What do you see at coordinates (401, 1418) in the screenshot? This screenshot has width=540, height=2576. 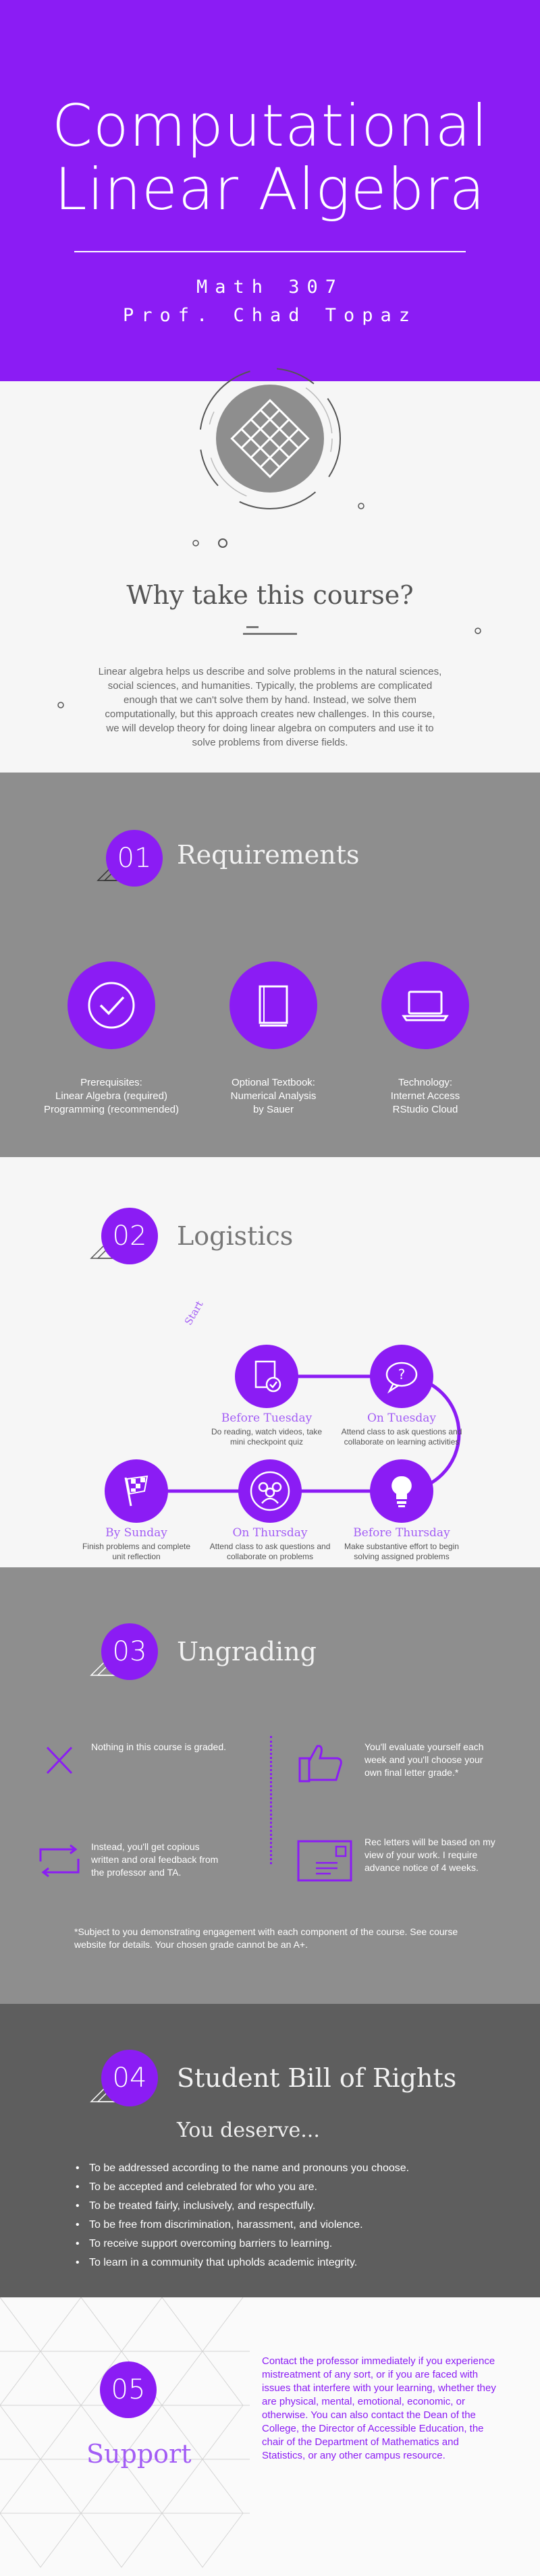 I see `step-on-tuesday-title: On Tuesday` at bounding box center [401, 1418].